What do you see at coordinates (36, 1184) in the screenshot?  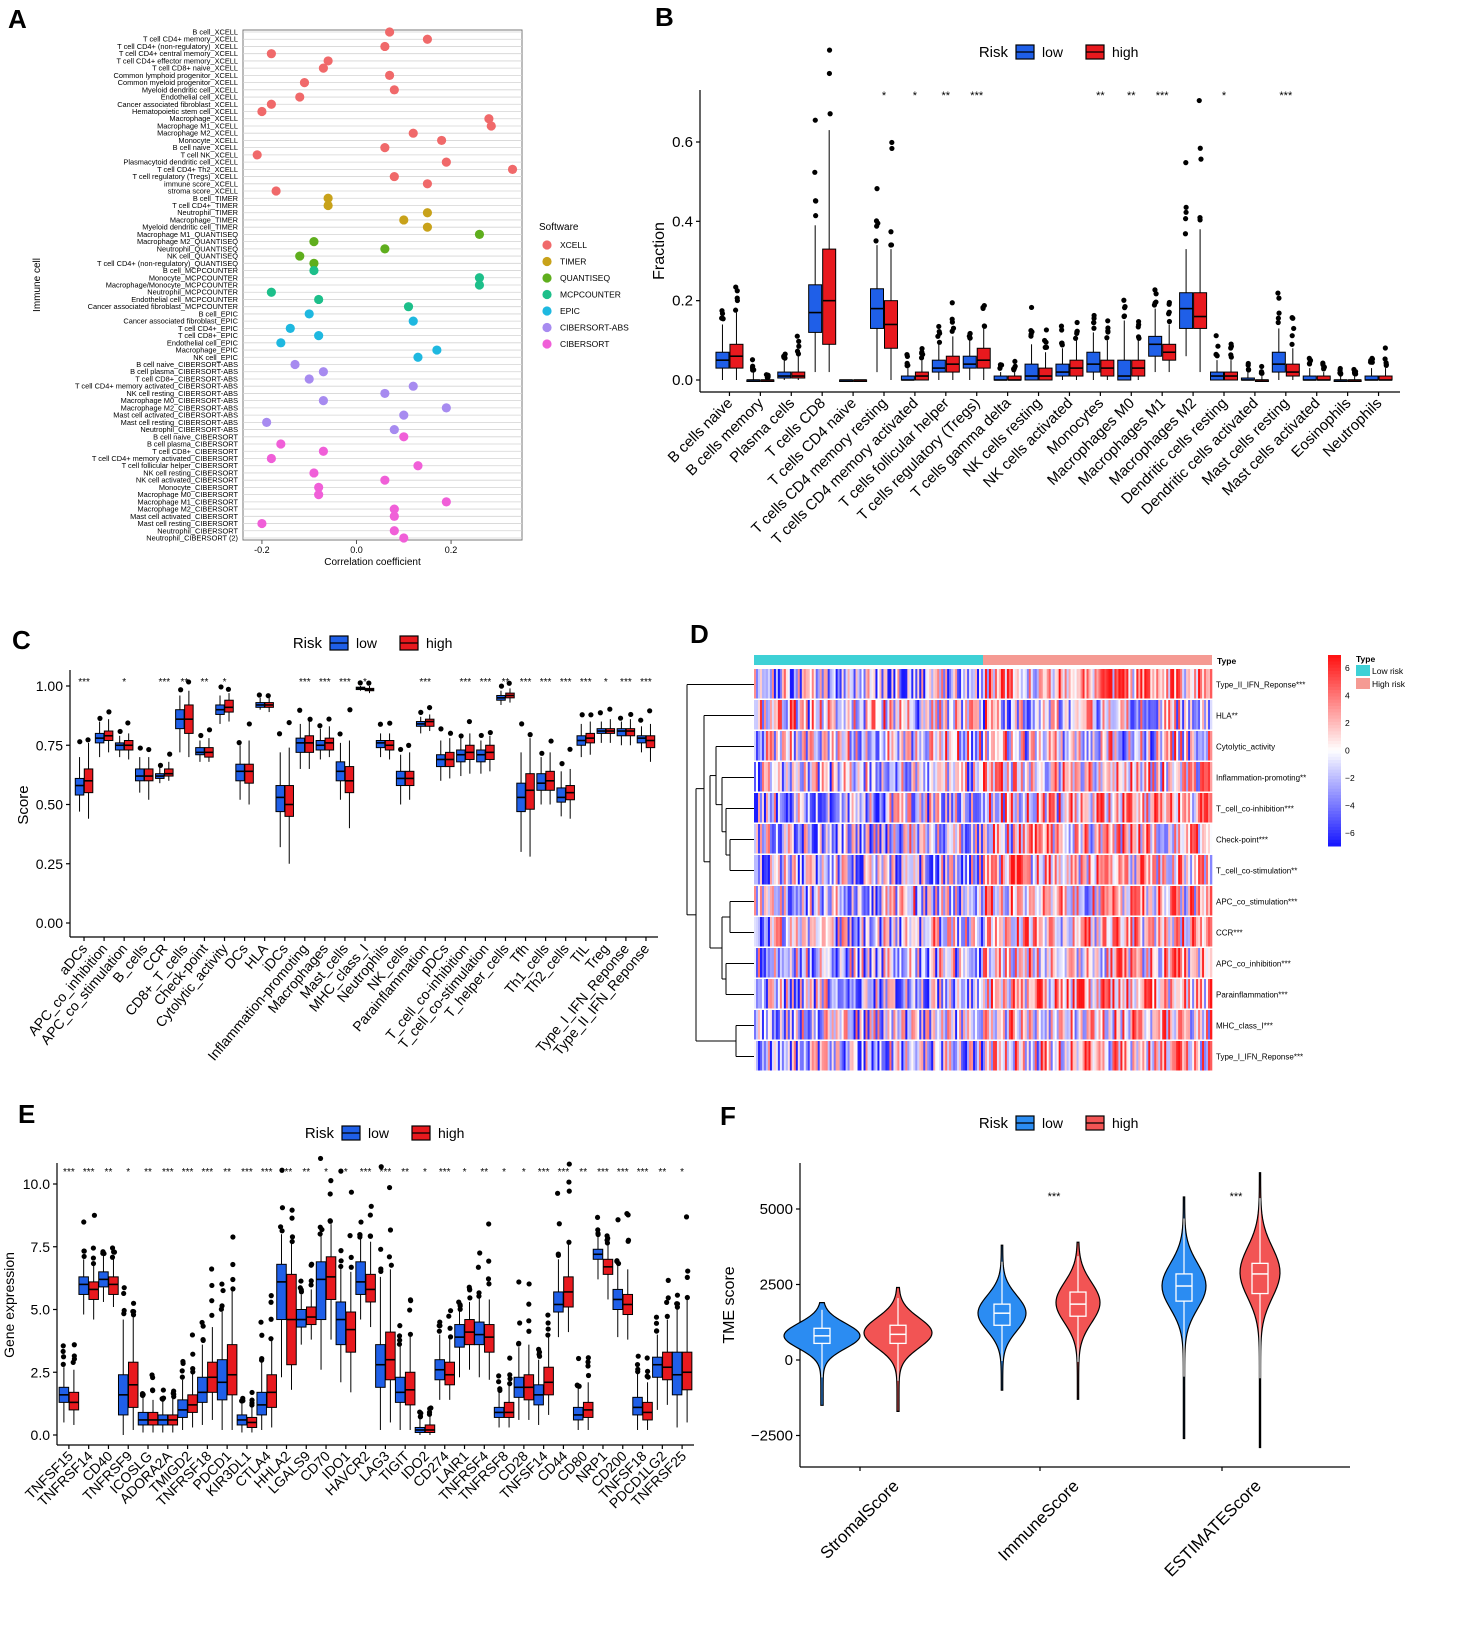 I see `panel-e-y-tick-label: 10.0` at bounding box center [36, 1184].